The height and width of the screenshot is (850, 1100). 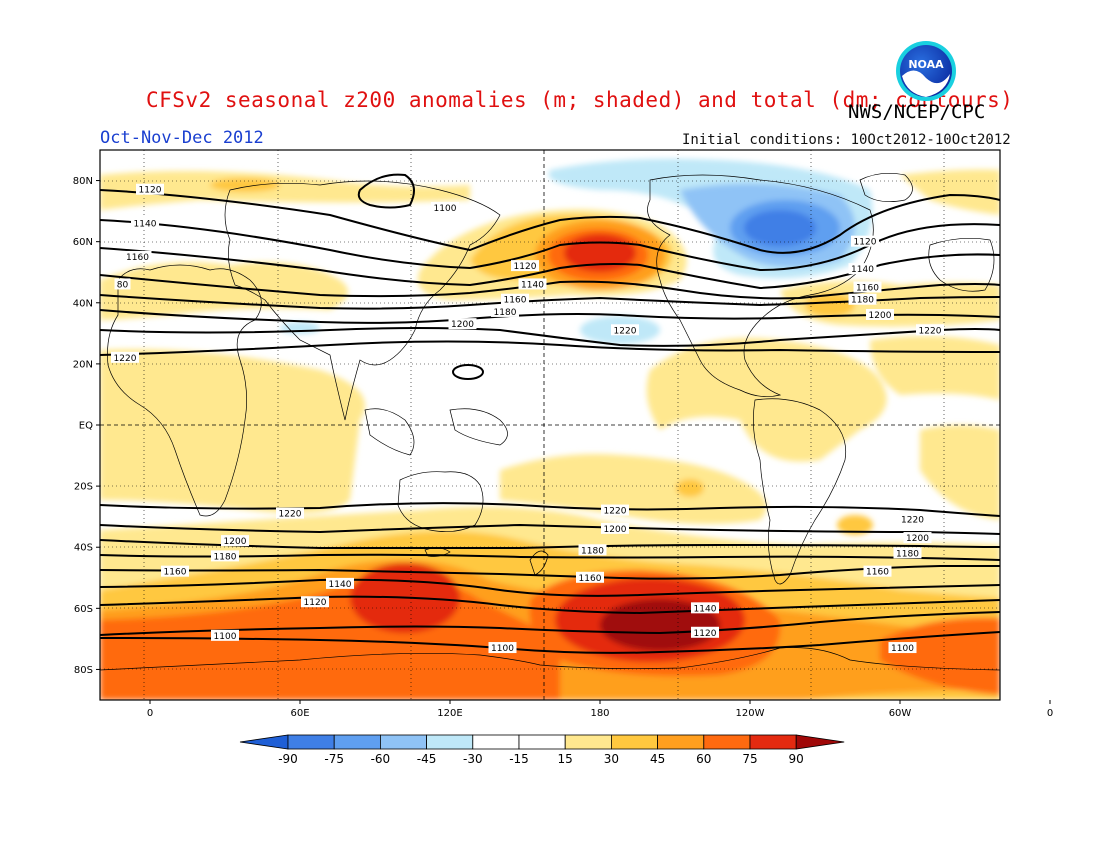 What do you see at coordinates (820, 742) in the screenshot?
I see `colorbar-high-arrow` at bounding box center [820, 742].